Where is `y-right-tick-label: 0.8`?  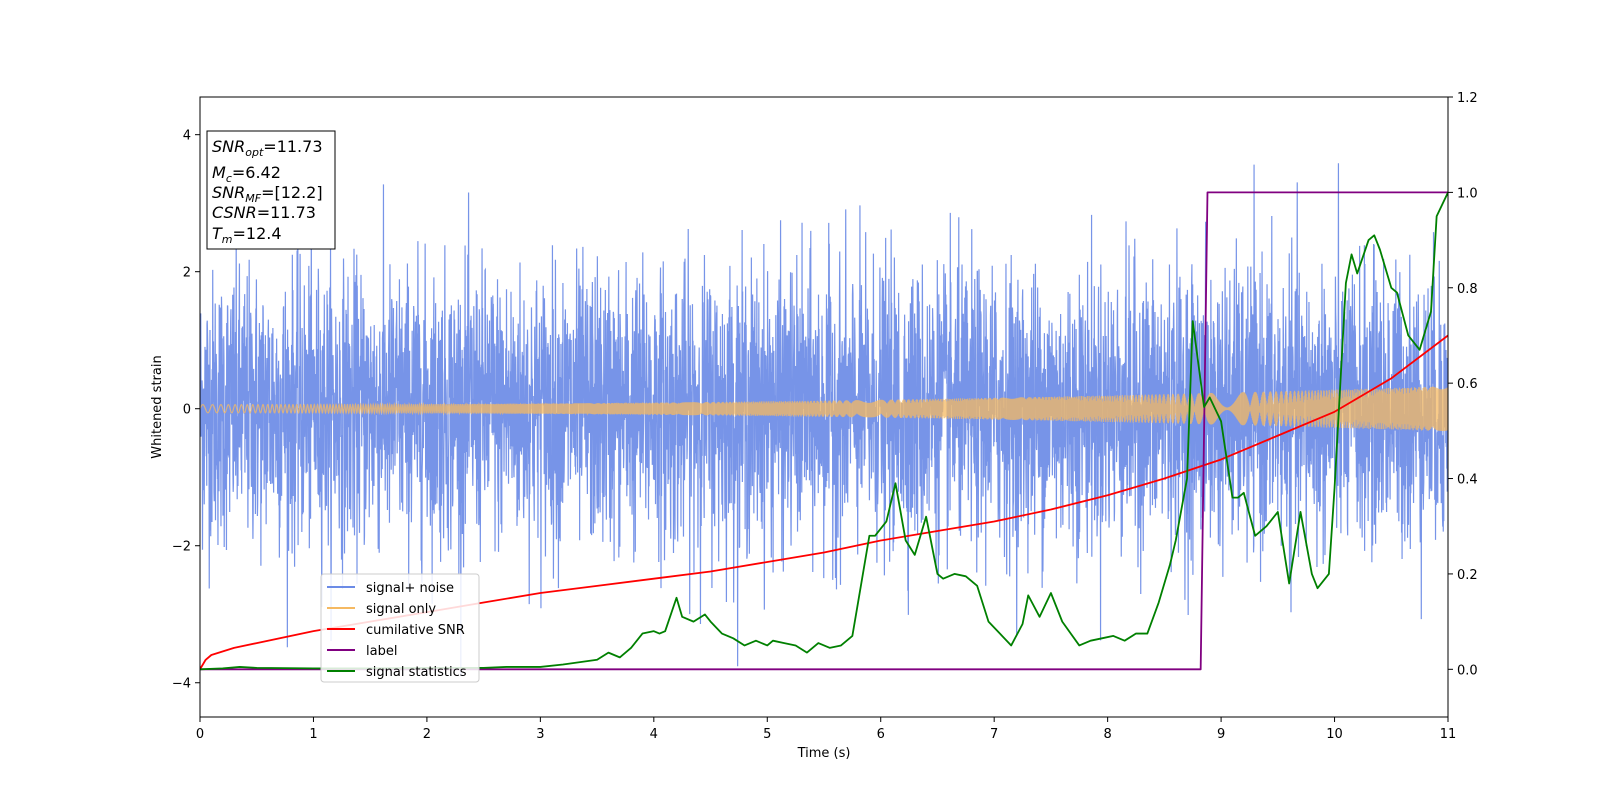 y-right-tick-label: 0.8 is located at coordinates (1467, 289).